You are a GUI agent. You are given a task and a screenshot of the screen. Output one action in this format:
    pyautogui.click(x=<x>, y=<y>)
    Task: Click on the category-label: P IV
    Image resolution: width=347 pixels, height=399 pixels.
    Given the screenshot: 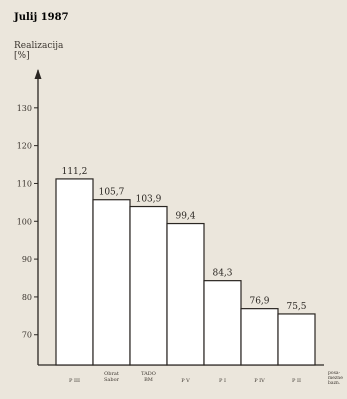 What is the action you would take?
    pyautogui.click(x=259, y=381)
    